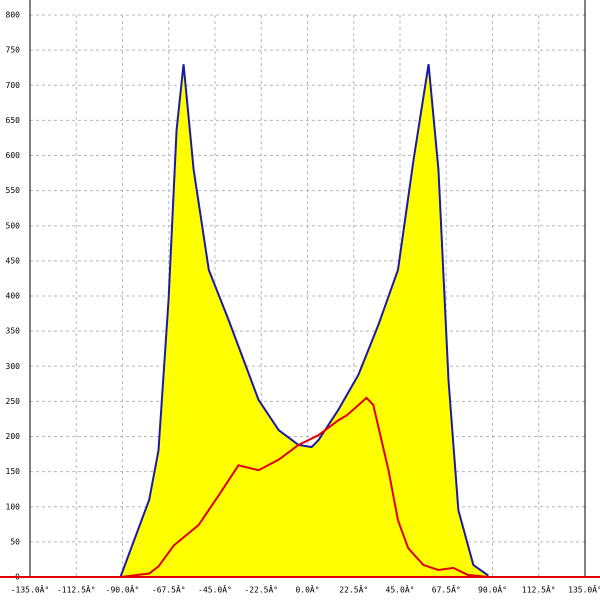 Image resolution: width=600 pixels, height=600 pixels. What do you see at coordinates (123, 589) in the screenshot?
I see `x-tick-label: -90.0Â°` at bounding box center [123, 589].